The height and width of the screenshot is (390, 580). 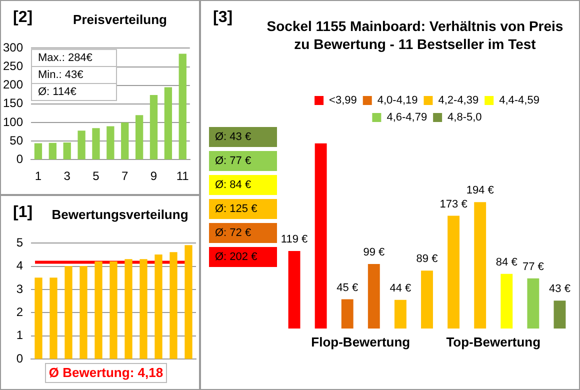 What do you see at coordinates (458, 100) in the screenshot?
I see `legend-label: 4,2-4,39` at bounding box center [458, 100].